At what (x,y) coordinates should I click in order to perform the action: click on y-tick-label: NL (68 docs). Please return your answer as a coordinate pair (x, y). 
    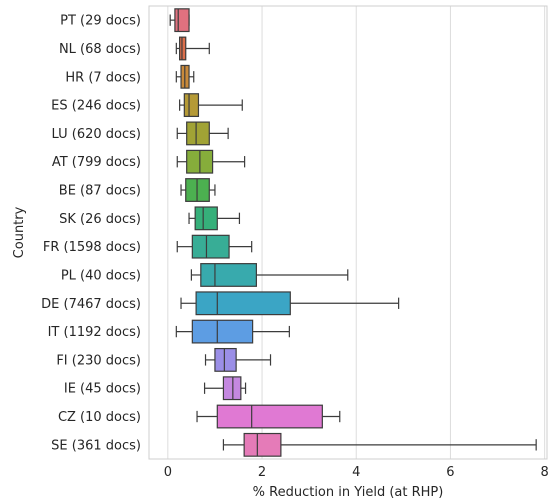
    Looking at the image, I should click on (100, 49).